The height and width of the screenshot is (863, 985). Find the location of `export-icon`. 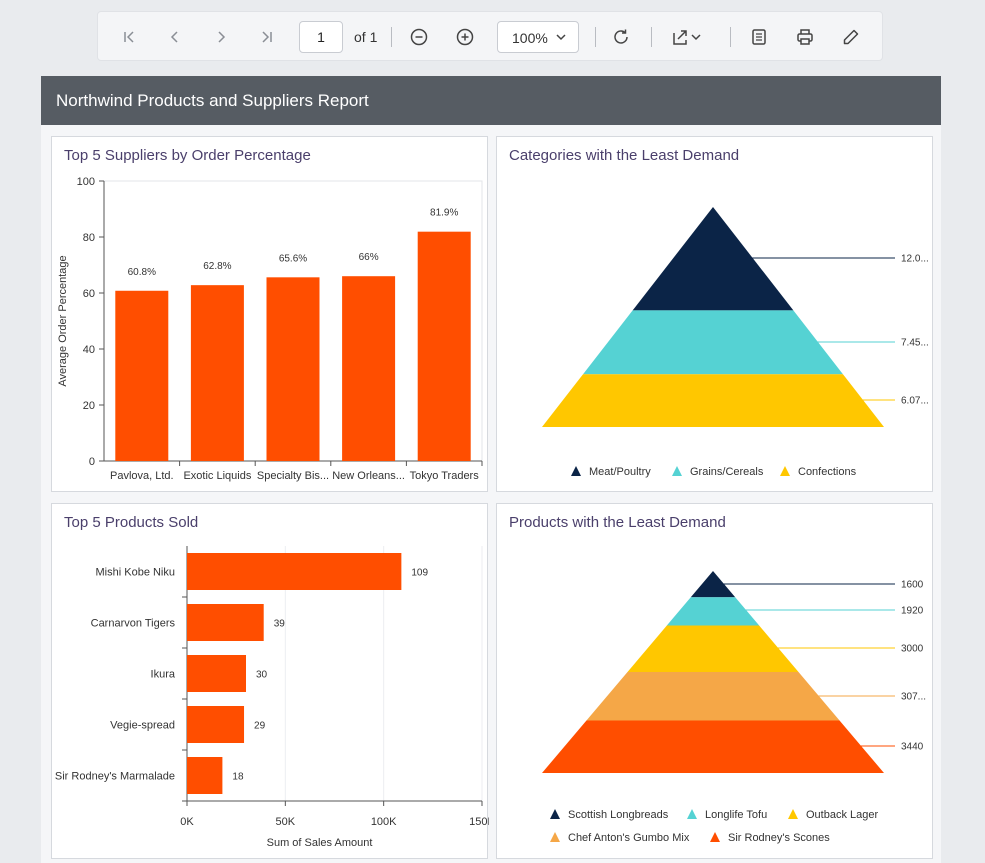

export-icon is located at coordinates (688, 37).